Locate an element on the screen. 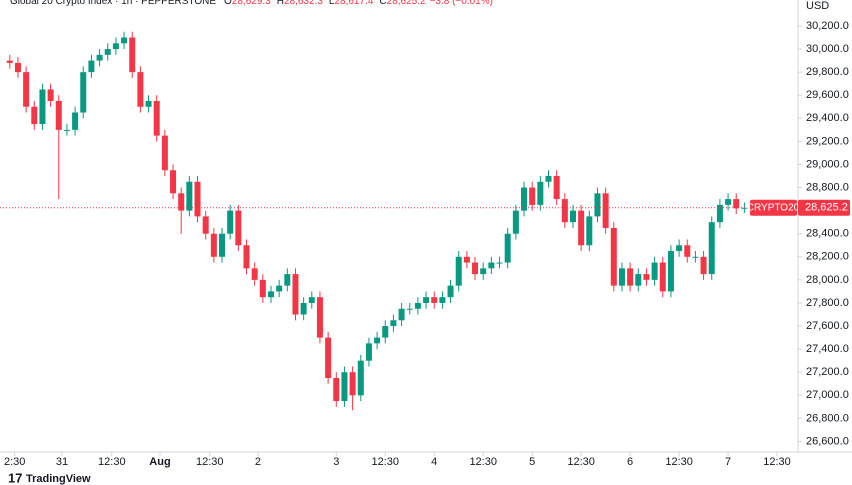 This screenshot has height=485, width=852. legend-key: L is located at coordinates (332, 3).